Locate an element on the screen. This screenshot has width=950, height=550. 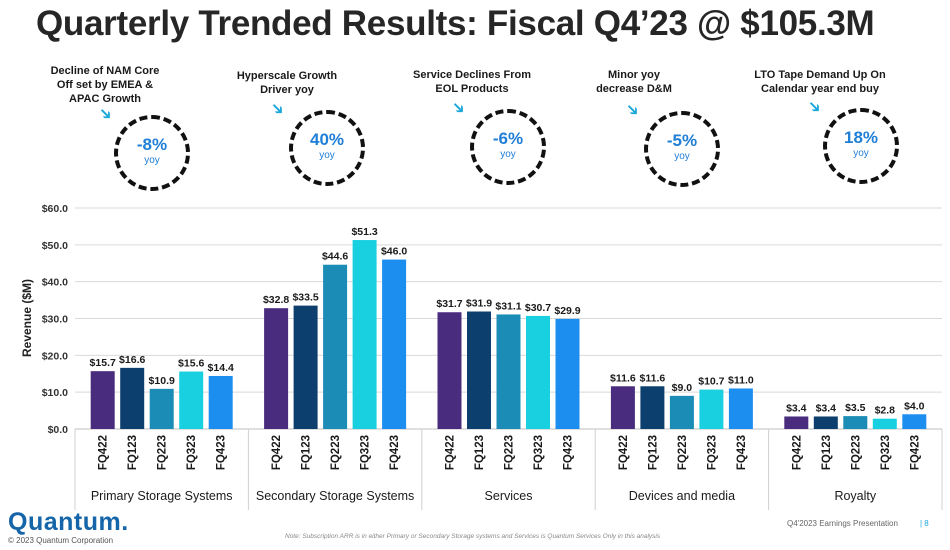
y-tick-label: $0.0 is located at coordinates (58, 430).